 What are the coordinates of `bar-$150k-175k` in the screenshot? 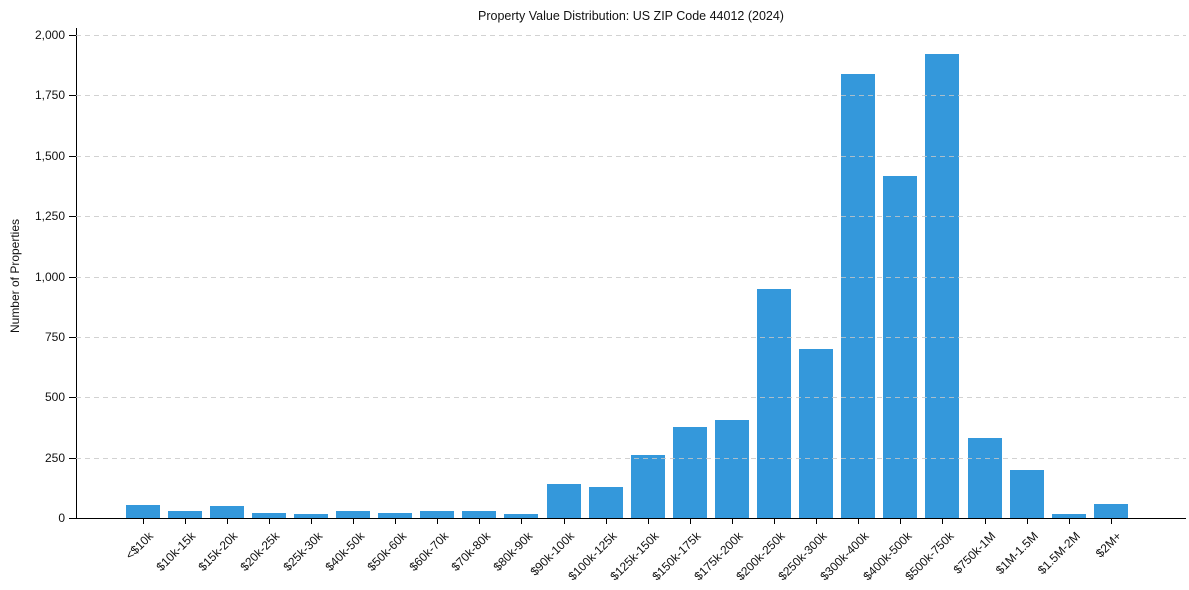 It's located at (689, 472).